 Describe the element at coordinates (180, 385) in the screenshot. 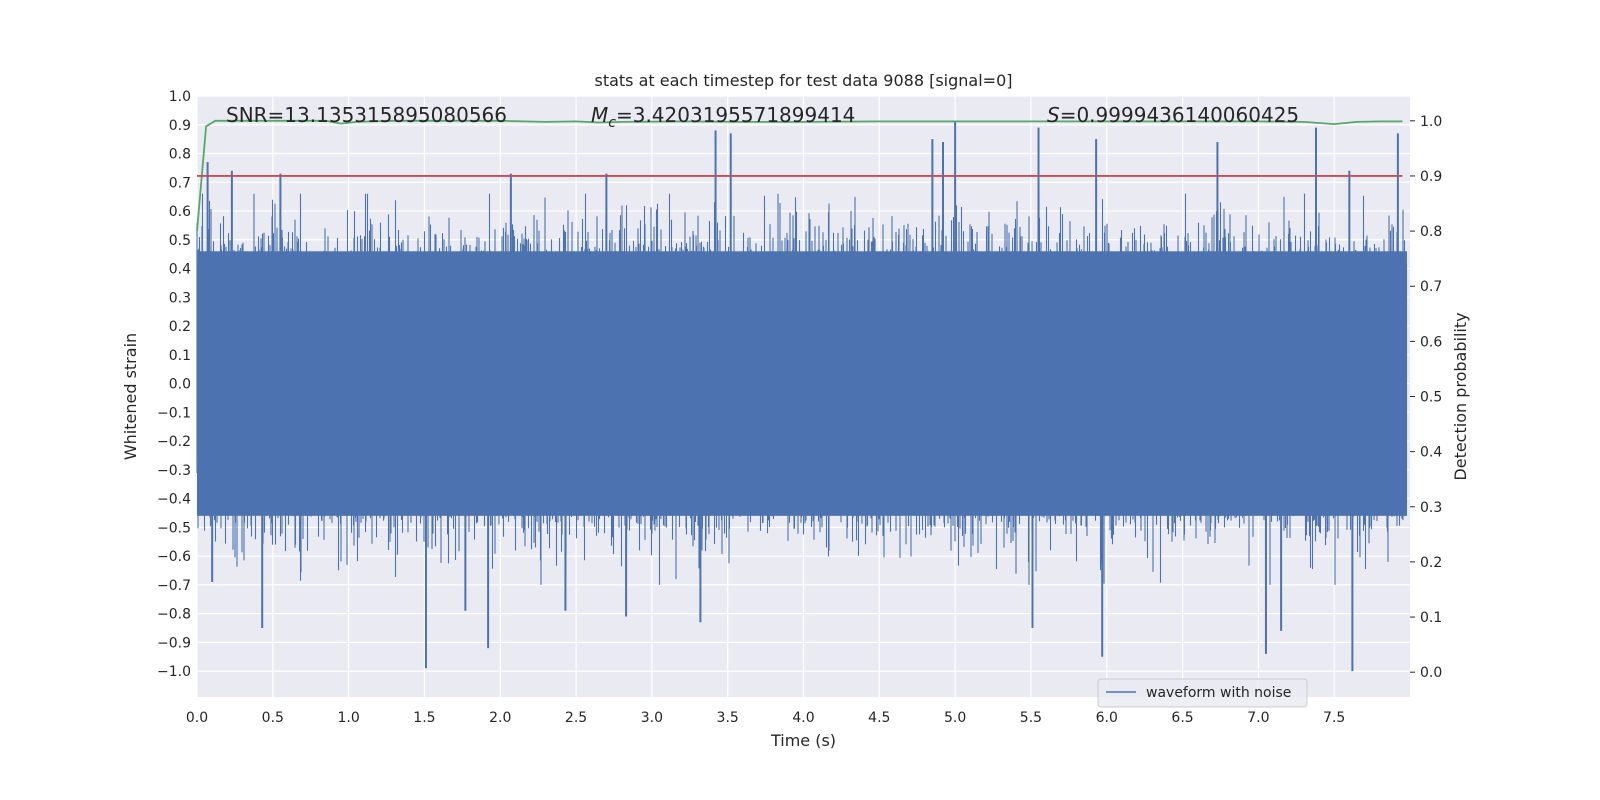

I see `y-tick-label: 0.0` at that location.